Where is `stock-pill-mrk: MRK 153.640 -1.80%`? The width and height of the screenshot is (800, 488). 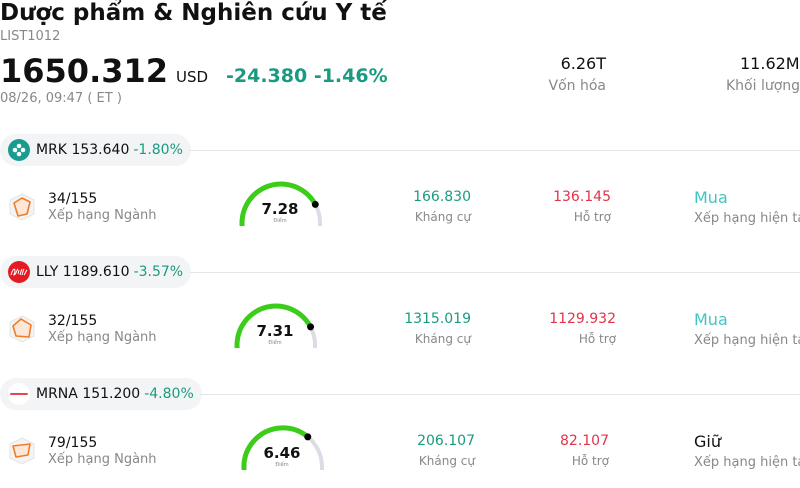
stock-pill-mrk: MRK 153.640 -1.80% is located at coordinates (95, 150).